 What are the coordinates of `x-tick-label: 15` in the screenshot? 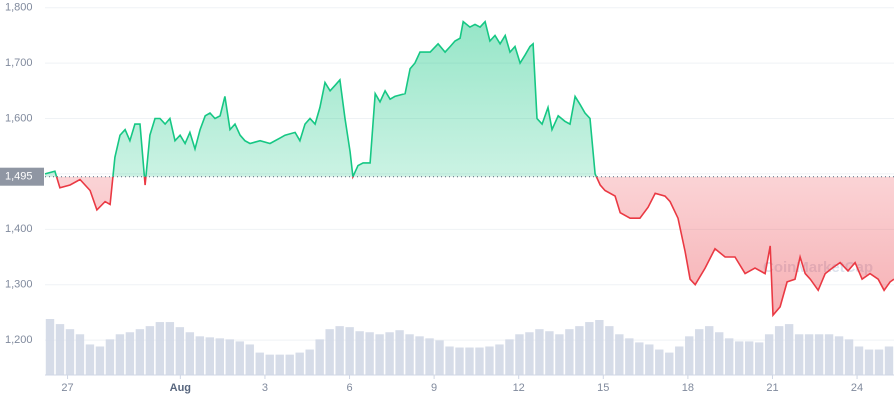 It's located at (603, 388).